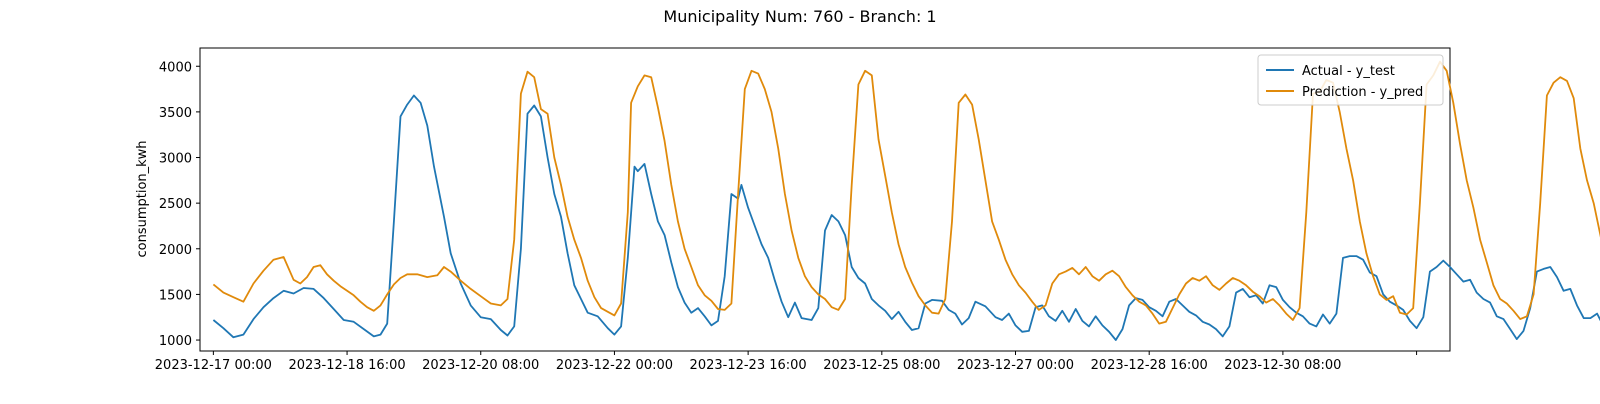 This screenshot has width=1600, height=404. I want to click on y-tick-label: 2500, so click(175, 204).